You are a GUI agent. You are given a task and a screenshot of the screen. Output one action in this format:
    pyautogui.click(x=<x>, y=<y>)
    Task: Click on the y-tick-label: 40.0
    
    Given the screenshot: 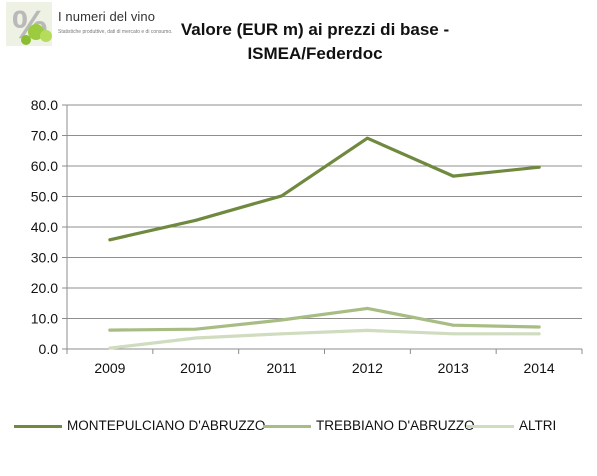 What is the action you would take?
    pyautogui.click(x=44, y=227)
    